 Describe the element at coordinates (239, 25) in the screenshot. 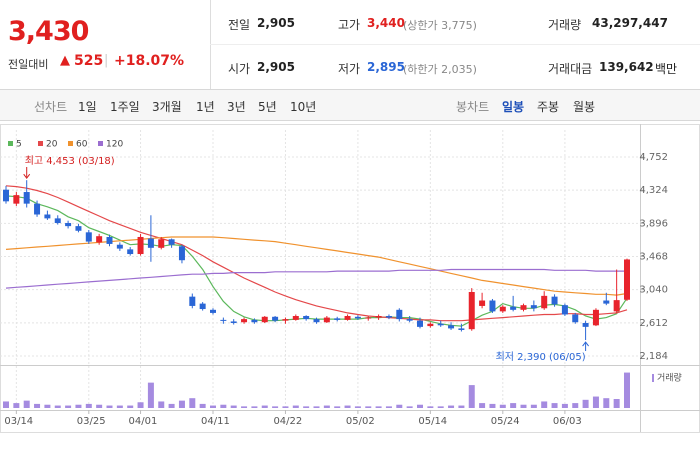

I see `stat-label: 전일` at that location.